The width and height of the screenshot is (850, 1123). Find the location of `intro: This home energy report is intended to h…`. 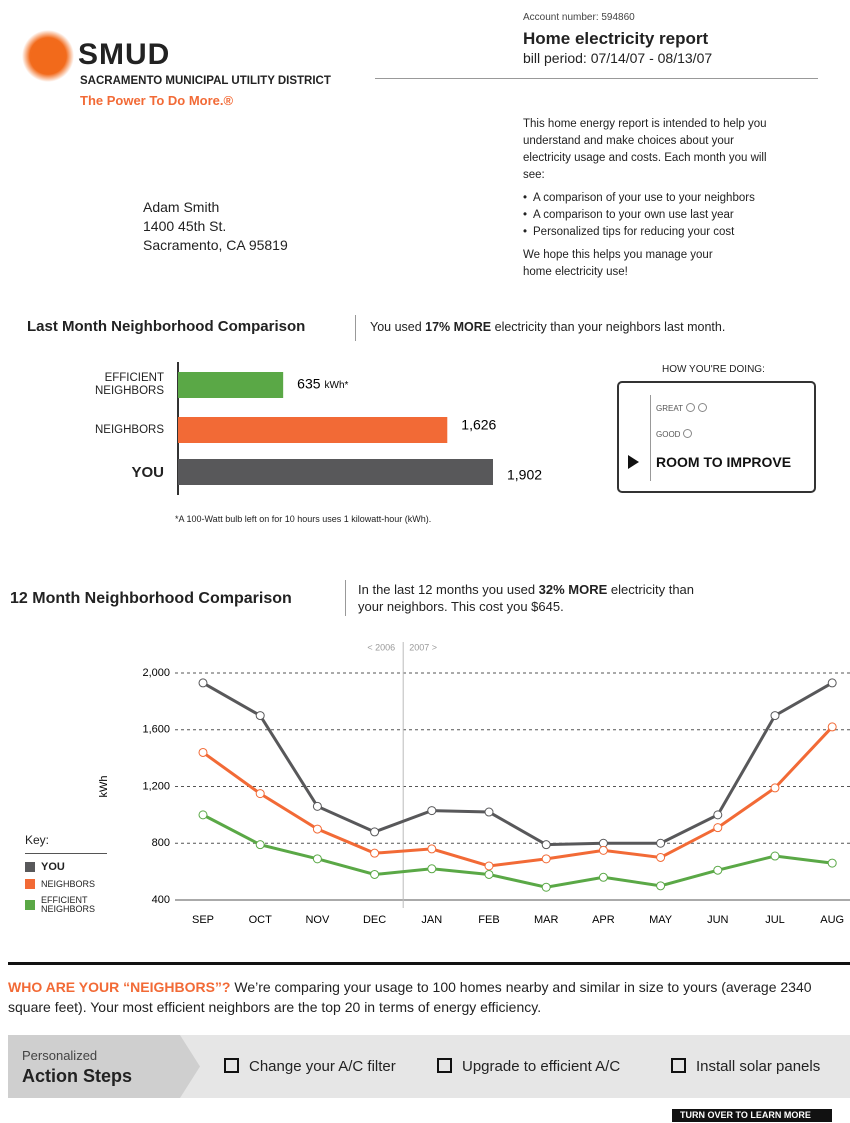

intro: This home energy report is intended to h… is located at coordinates (654, 198).